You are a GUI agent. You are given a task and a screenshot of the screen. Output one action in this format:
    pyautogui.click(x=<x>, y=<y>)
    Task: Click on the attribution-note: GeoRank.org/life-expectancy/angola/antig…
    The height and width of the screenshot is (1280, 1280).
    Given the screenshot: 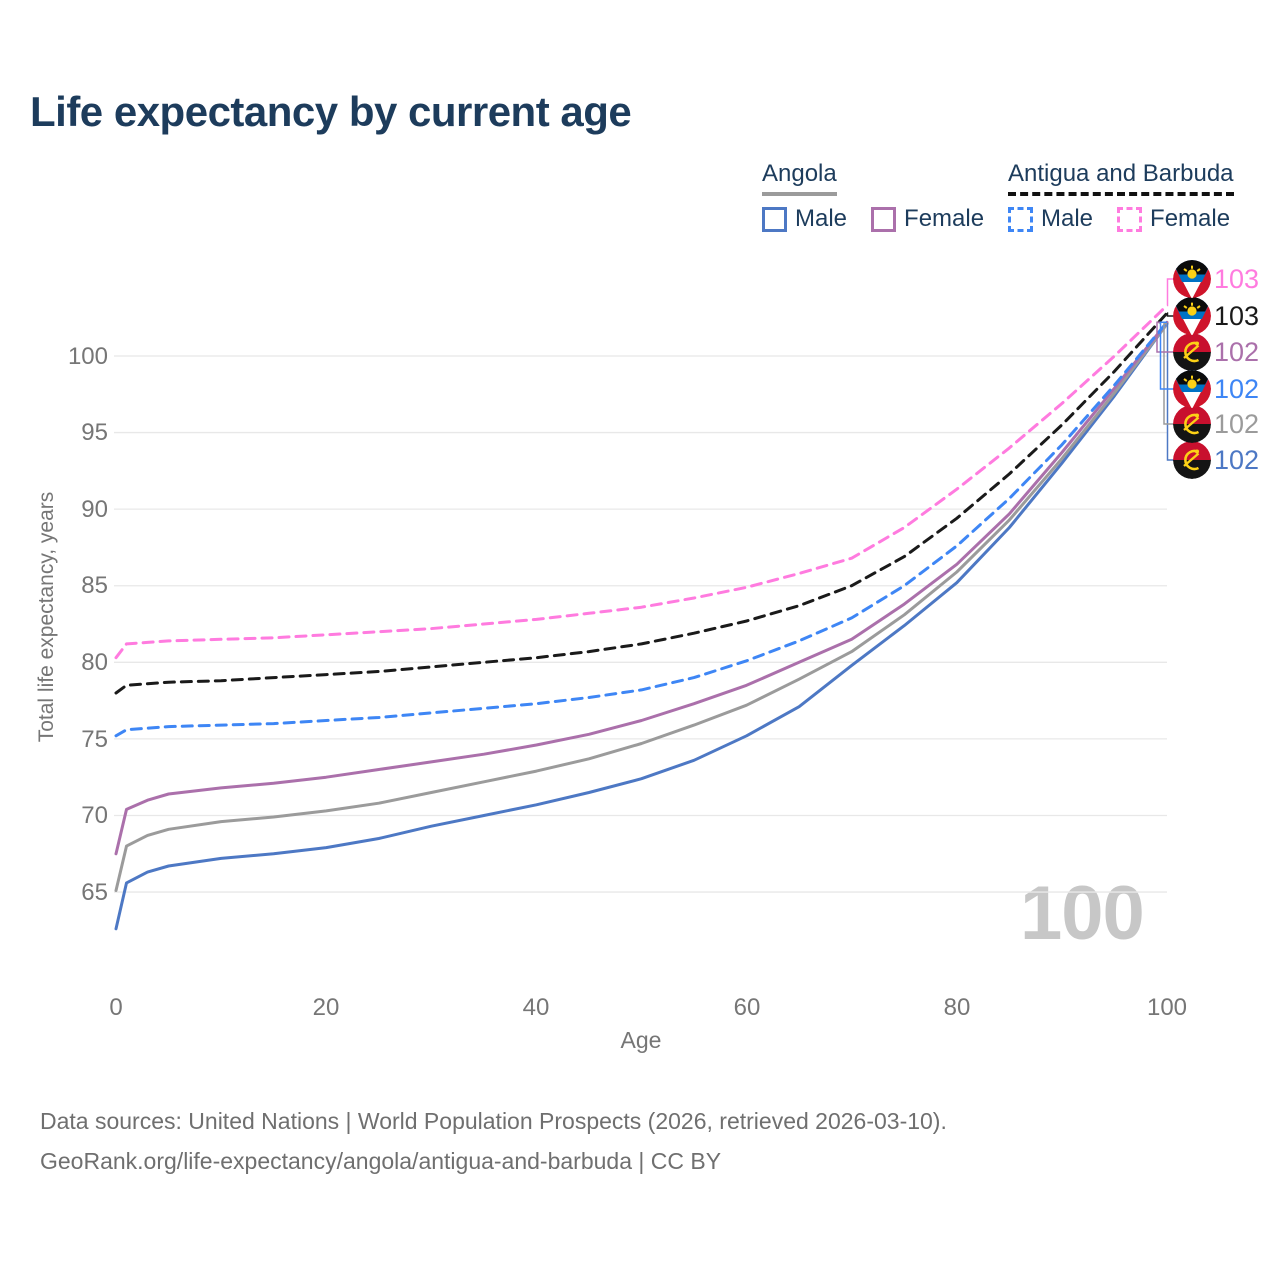 What is the action you would take?
    pyautogui.click(x=381, y=1161)
    